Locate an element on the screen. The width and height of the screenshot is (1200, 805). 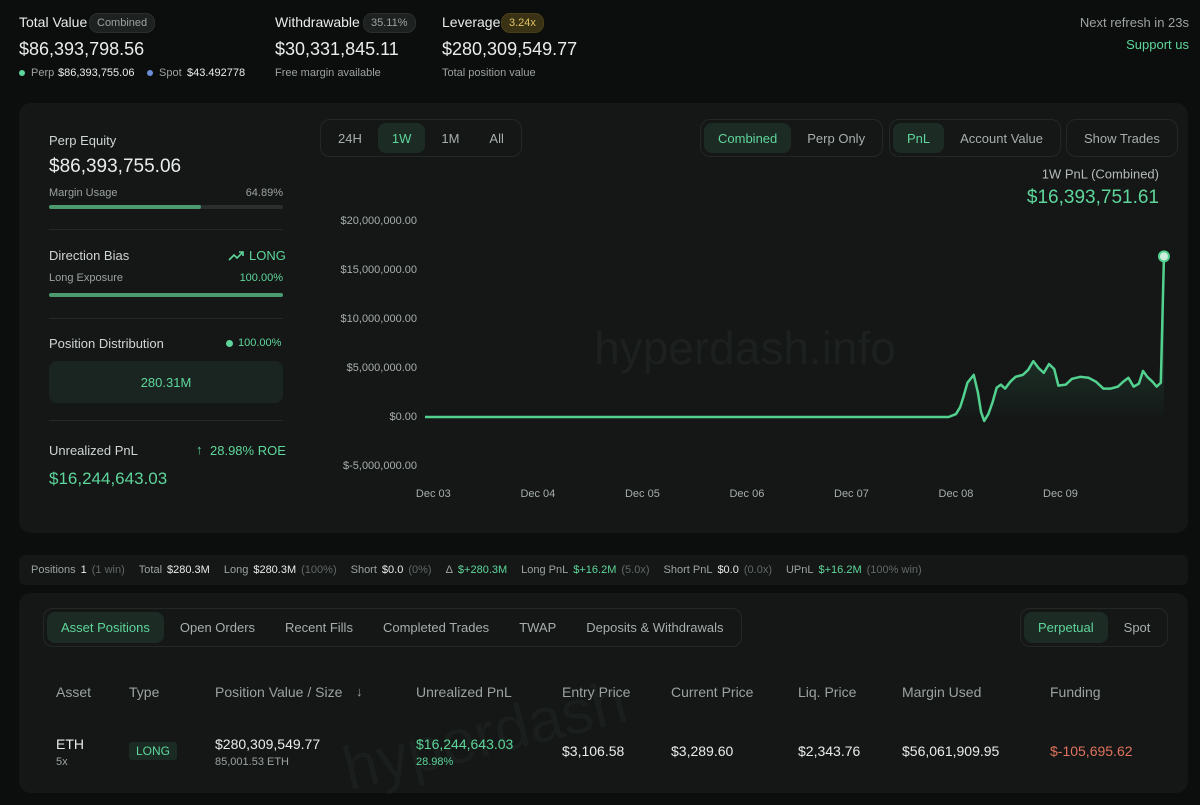
arrow-icon: ↑ is located at coordinates (199, 449).